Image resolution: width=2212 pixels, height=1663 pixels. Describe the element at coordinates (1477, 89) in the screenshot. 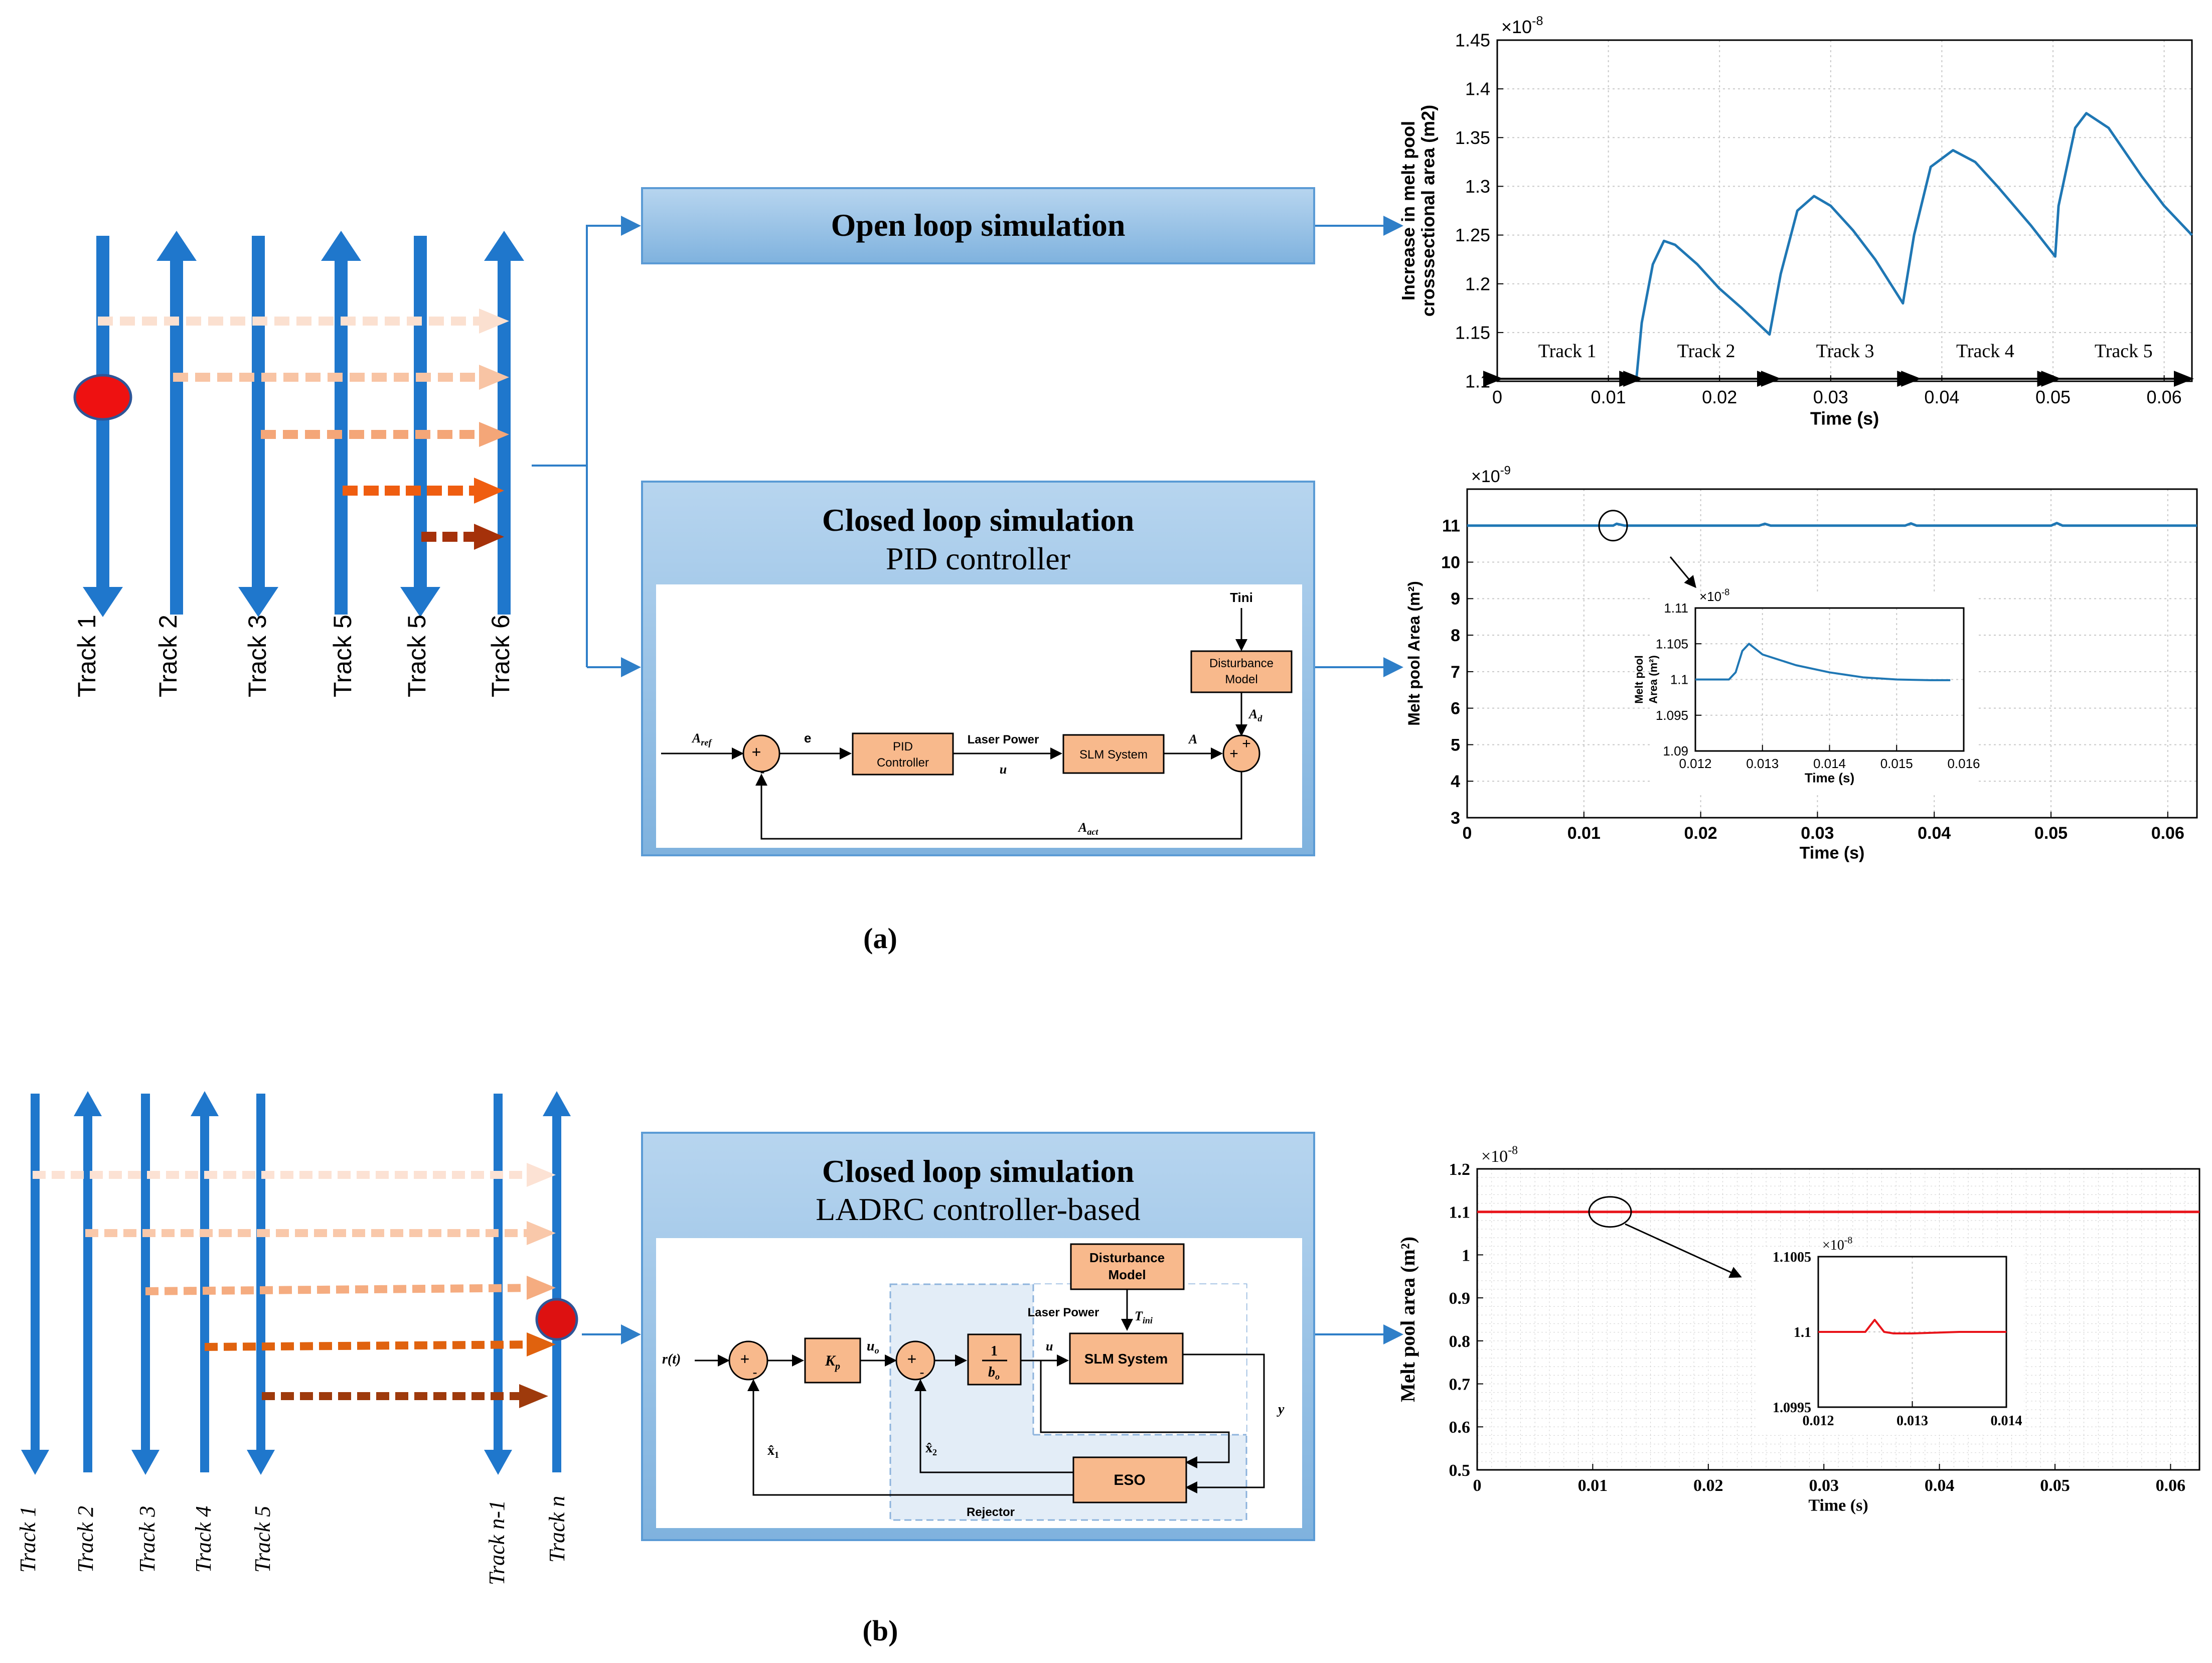

I see `c1-ytick-label: 1.4` at that location.